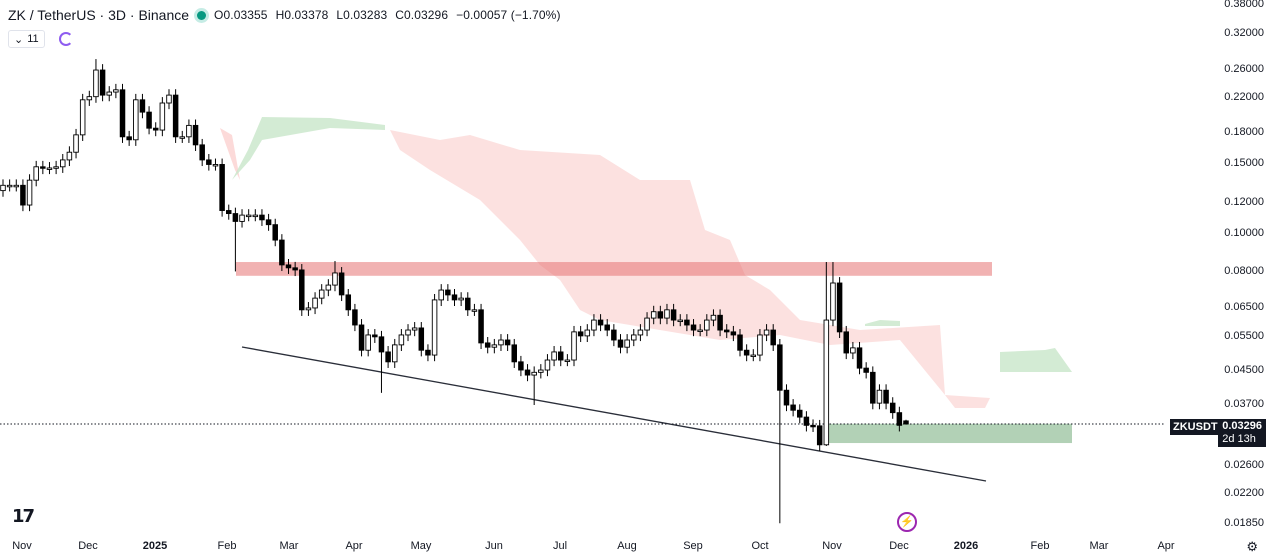 The width and height of the screenshot is (1280, 558). Describe the element at coordinates (26, 39) in the screenshot. I see `indicators-toggle-button: ⌄ 11` at that location.